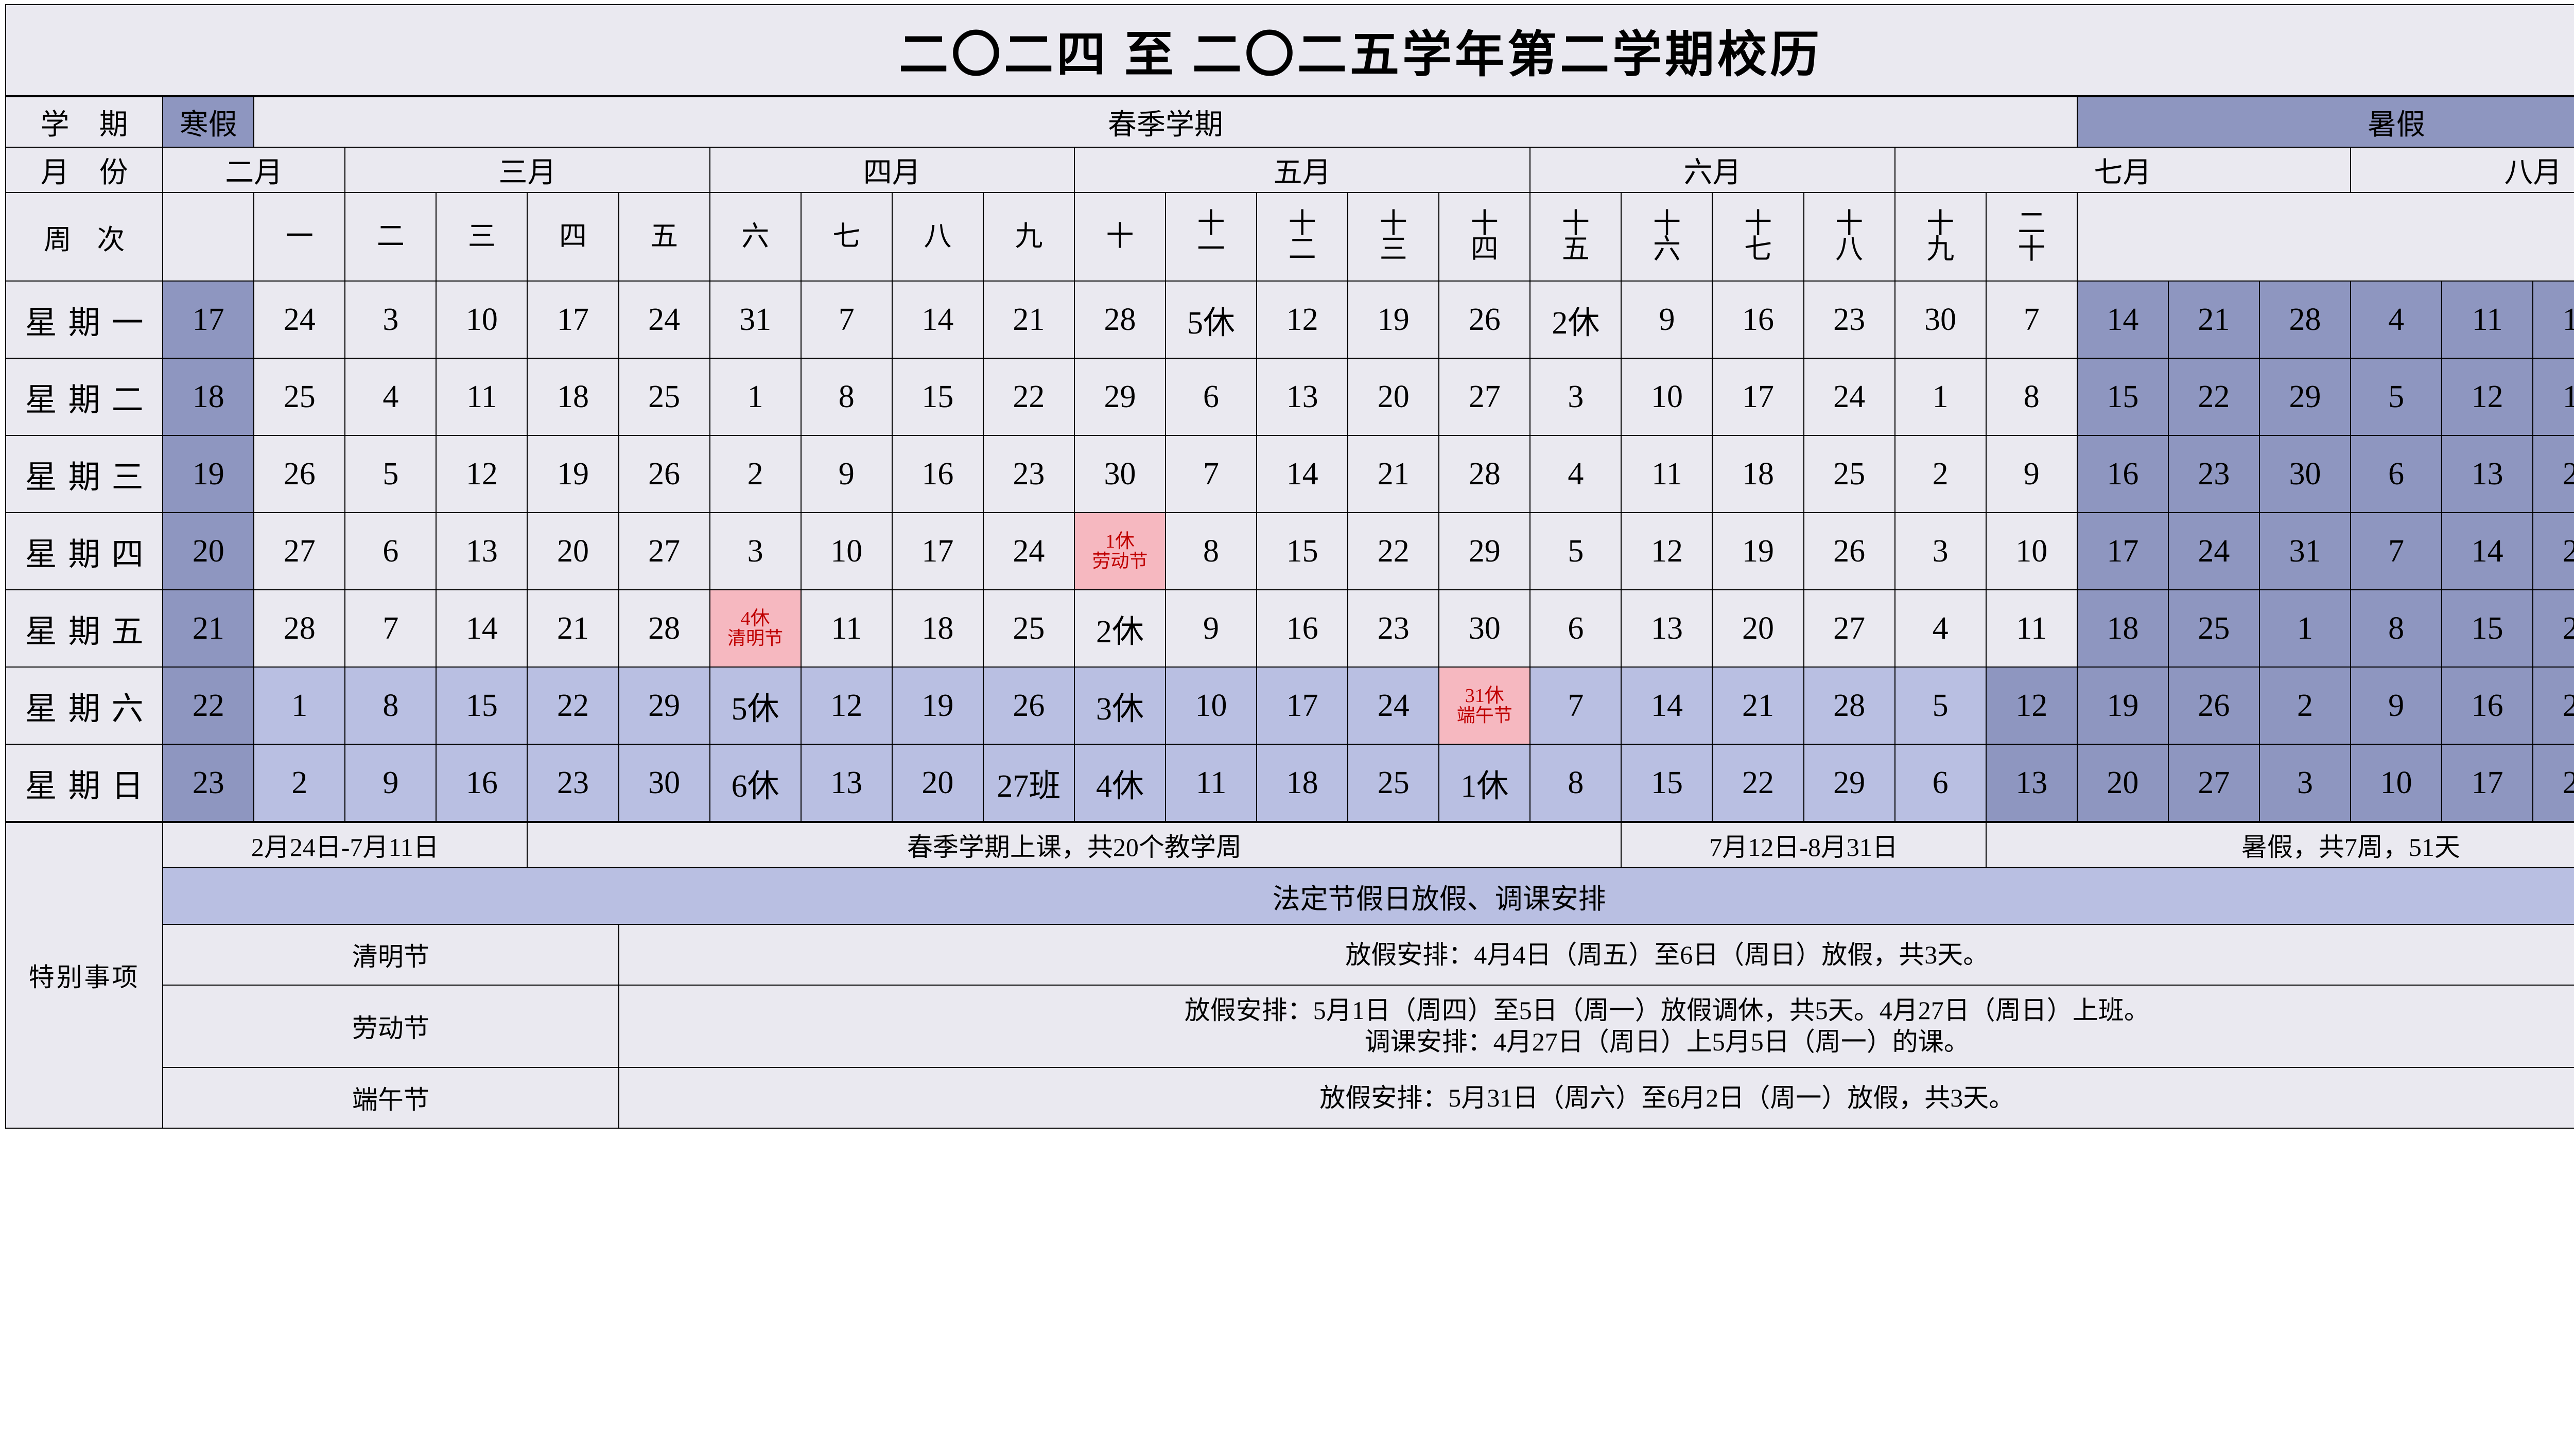  Describe the element at coordinates (1667, 954) in the screenshot. I see `holiday-line-a-0: 放假安排：4月4日（周五）至6日（周日）放假，共3天。` at that location.